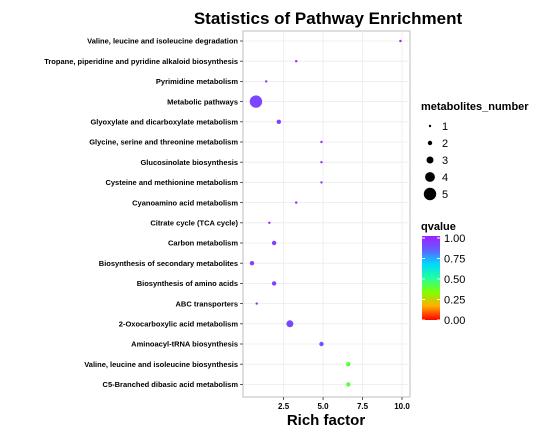 This screenshot has width=550, height=431. I want to click on color-legend-label: 1.00, so click(454, 239).